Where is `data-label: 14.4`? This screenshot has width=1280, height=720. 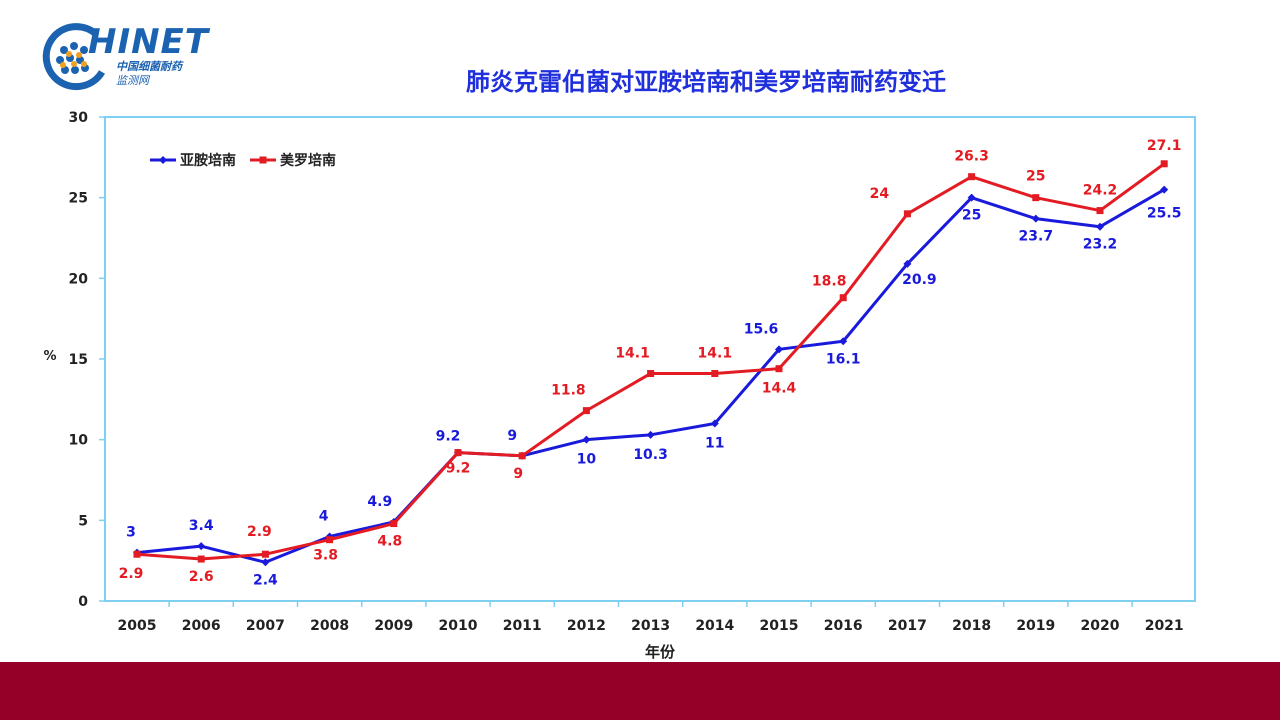 data-label: 14.4 is located at coordinates (779, 389).